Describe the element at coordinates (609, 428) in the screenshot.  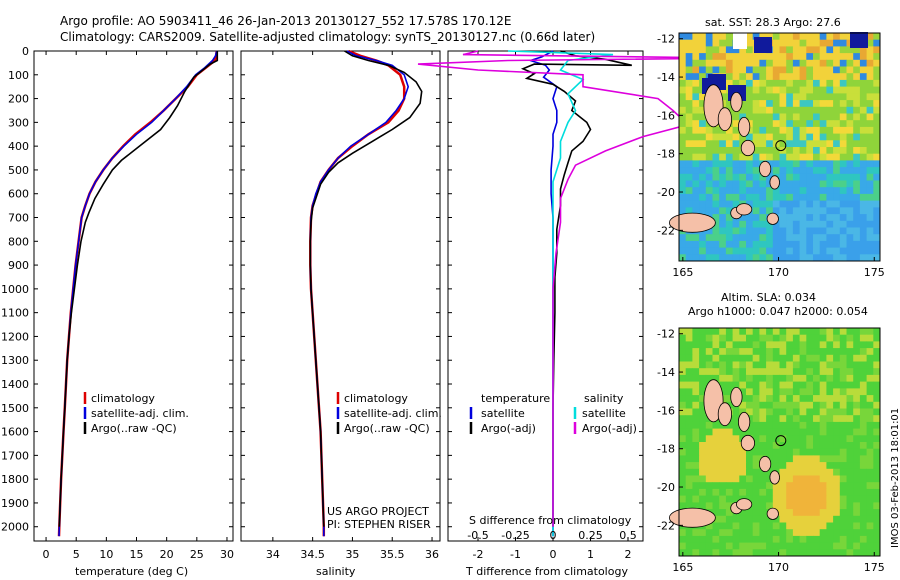
I see `legend-s-argo: Argo(-adj)` at that location.